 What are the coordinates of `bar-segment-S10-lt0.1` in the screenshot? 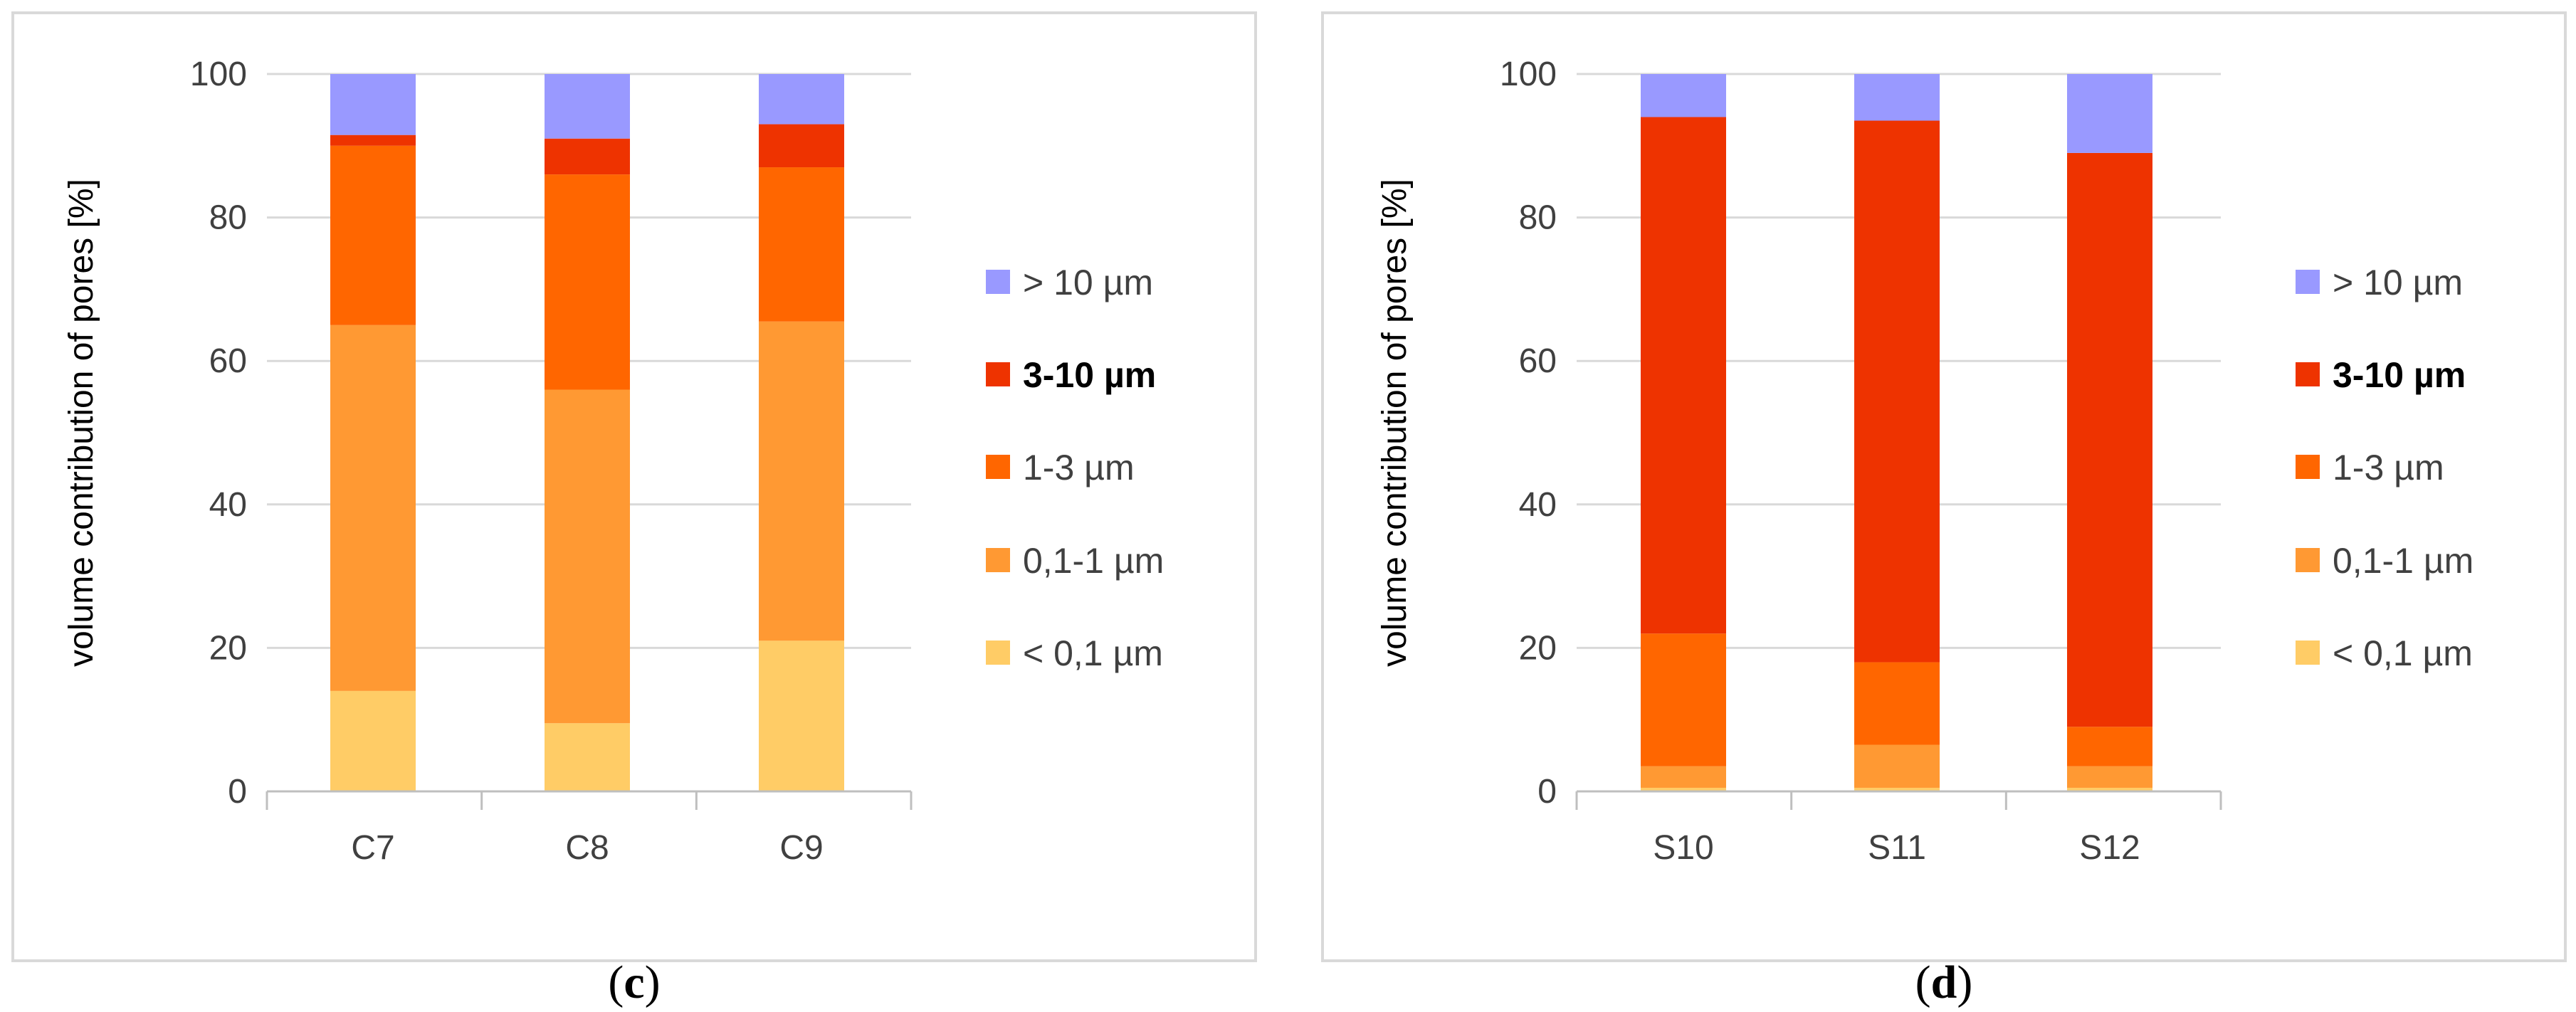 It's located at (1684, 789).